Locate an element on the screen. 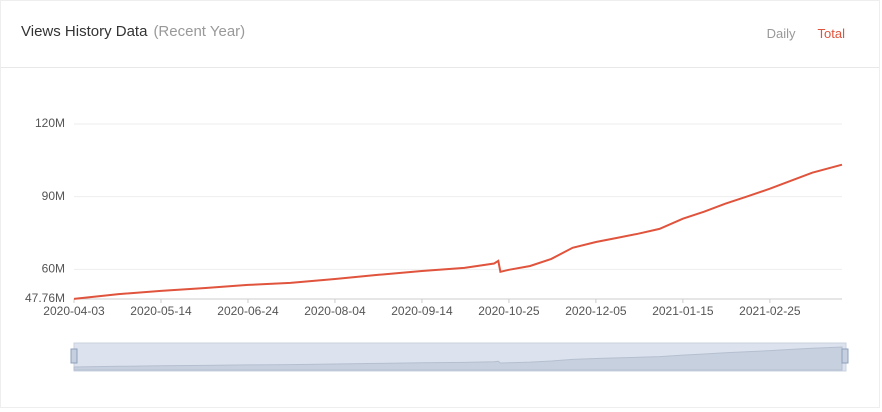  x-tick-label: 2020-05-14 is located at coordinates (161, 311).